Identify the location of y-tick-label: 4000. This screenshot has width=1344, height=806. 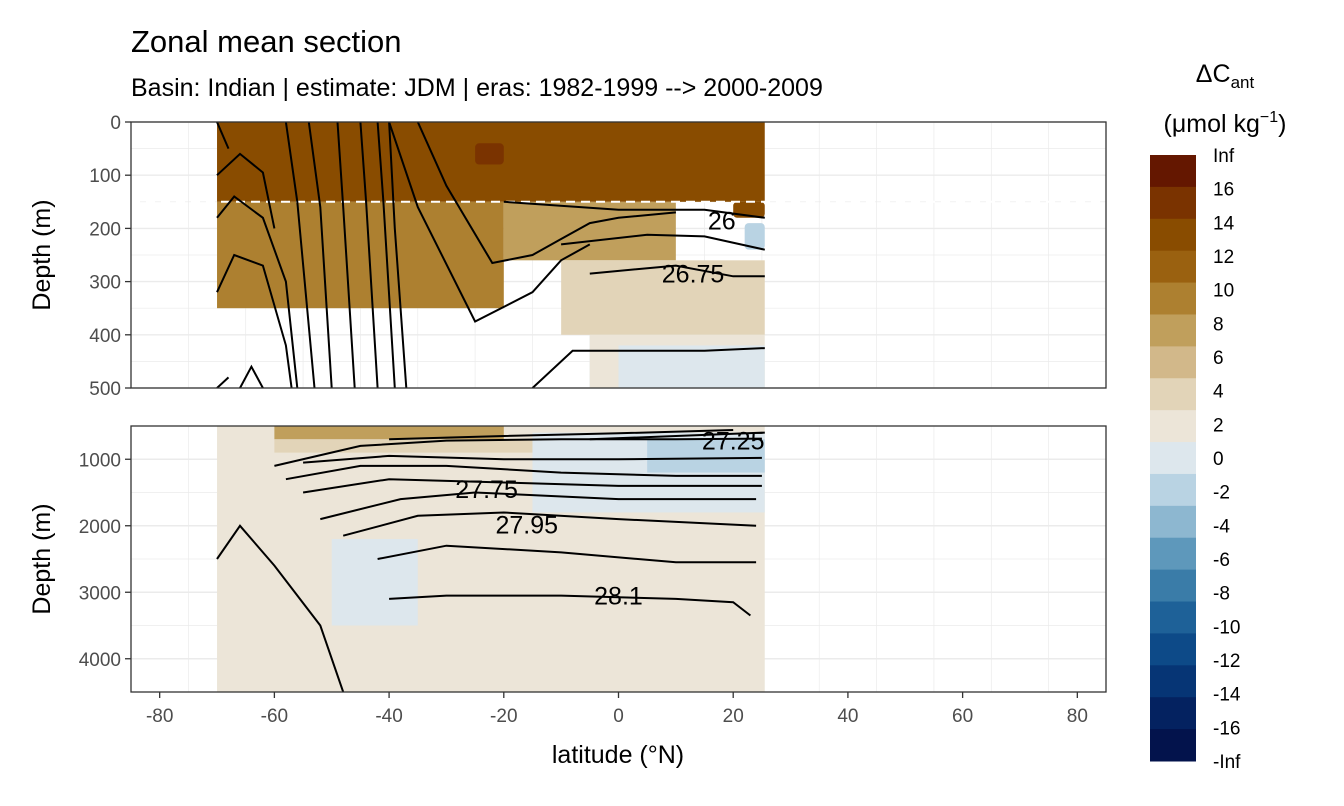
(100, 660).